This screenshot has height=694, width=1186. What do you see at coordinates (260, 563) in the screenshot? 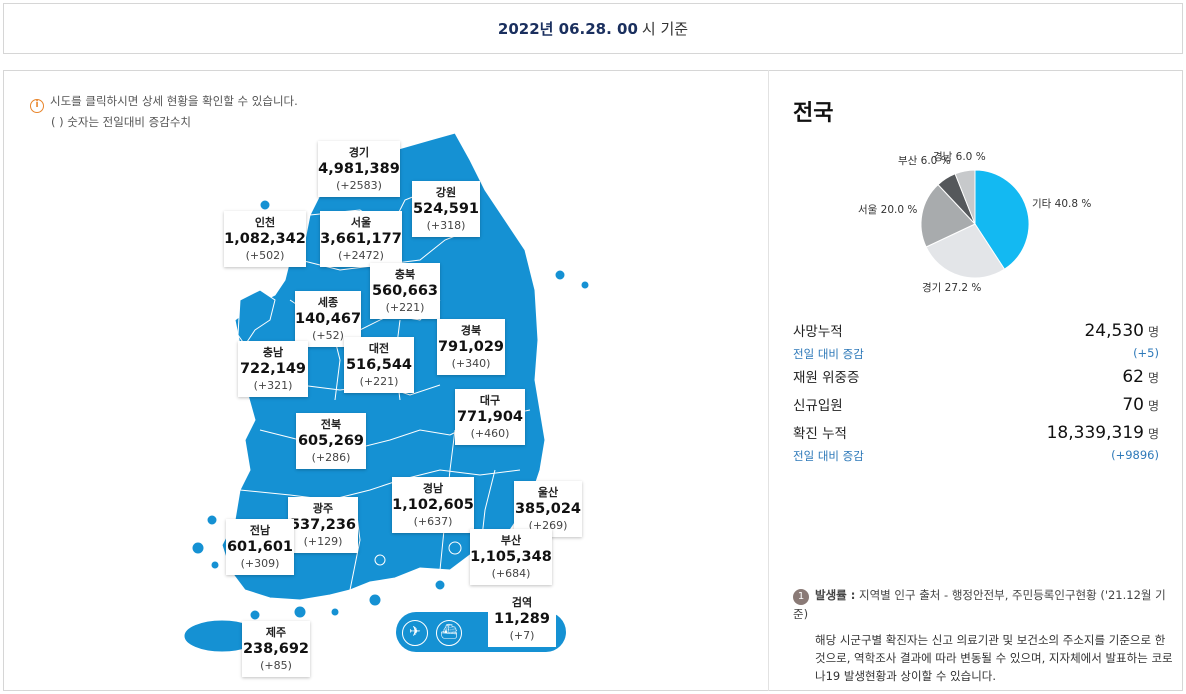
I see `region-diff: (+309)` at bounding box center [260, 563].